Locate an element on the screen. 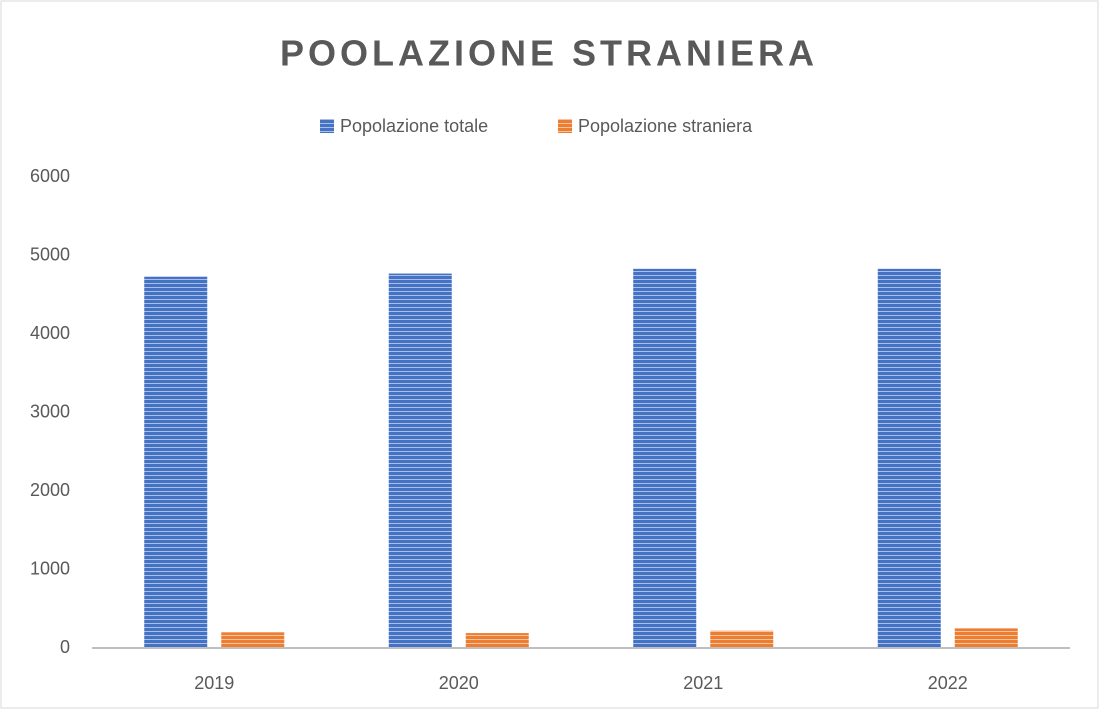 The image size is (1099, 714). y-tick-label: 2000 is located at coordinates (50, 490).